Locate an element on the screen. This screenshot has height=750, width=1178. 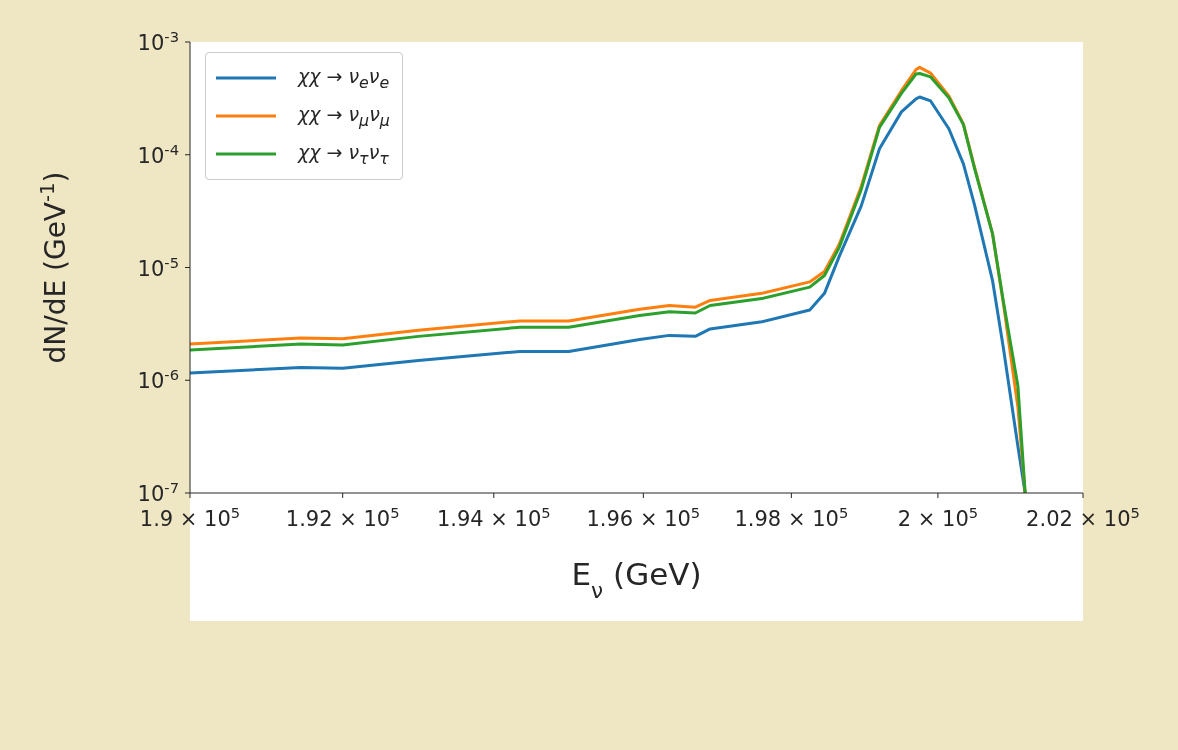
legend-label: χχ → ν$_{μ}$ν$_{μ}$ is located at coordinates (344, 116).